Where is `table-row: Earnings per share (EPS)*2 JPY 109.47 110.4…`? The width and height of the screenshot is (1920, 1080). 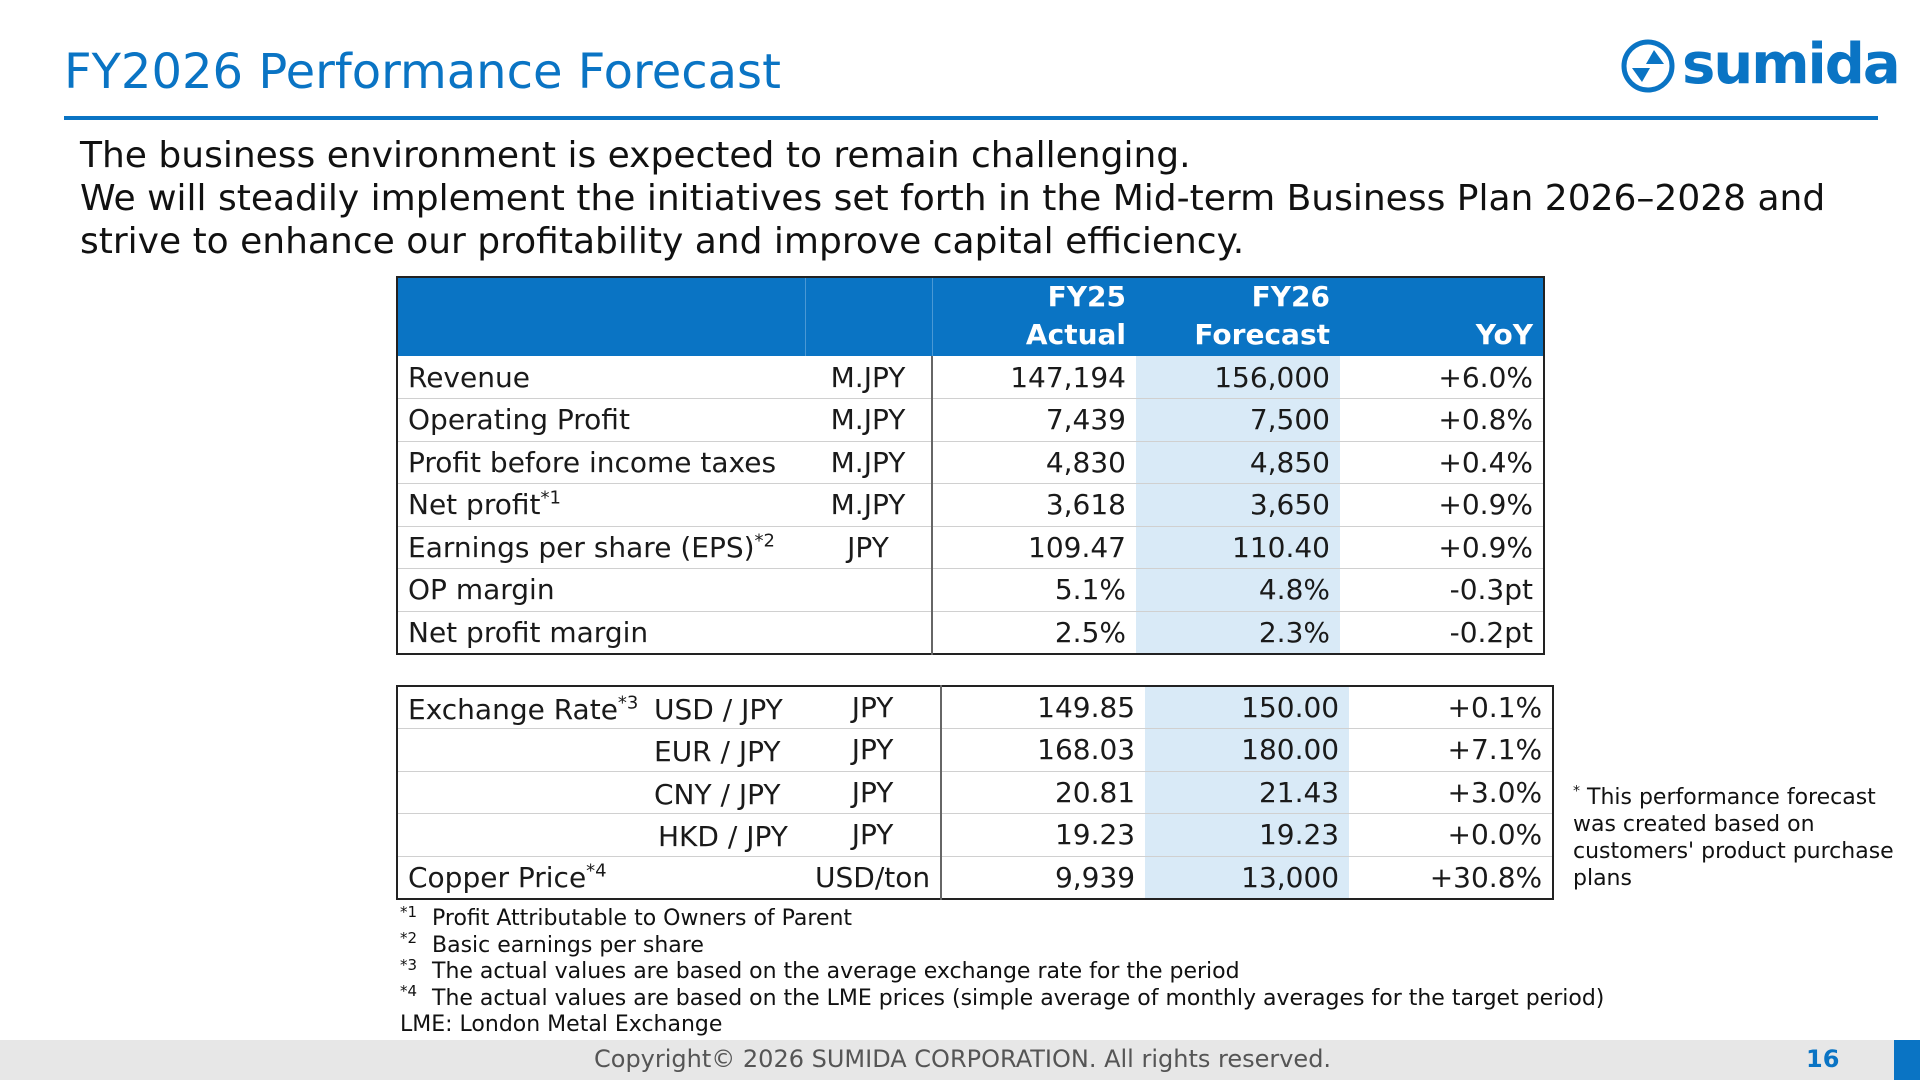 table-row: Earnings per share (EPS)*2 JPY 109.47 110.4… is located at coordinates (970, 547).